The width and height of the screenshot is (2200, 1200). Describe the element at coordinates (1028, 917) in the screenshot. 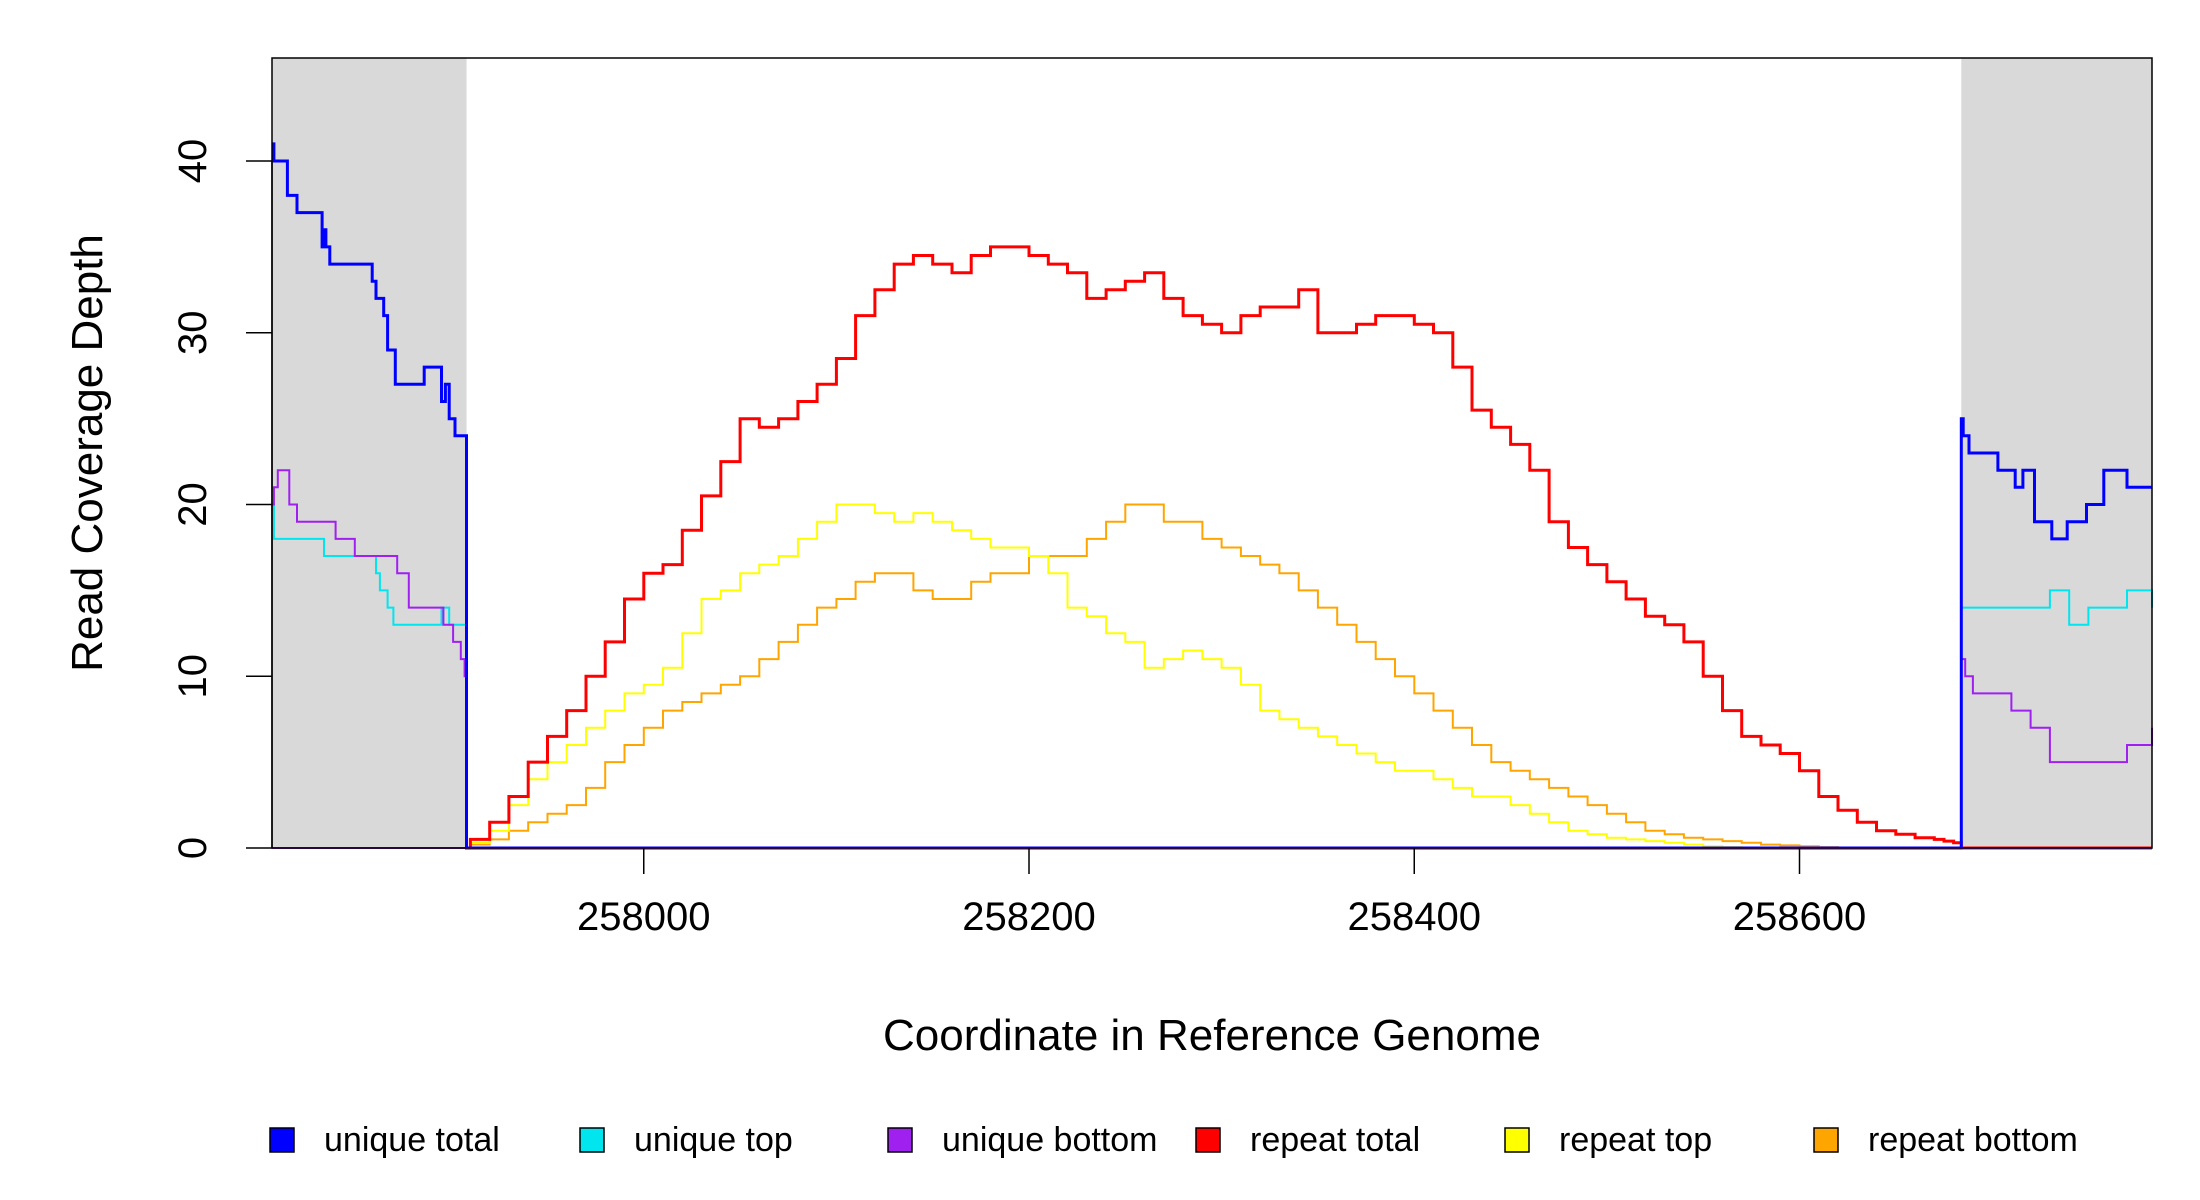

I see `x-tick-label: 258200` at that location.